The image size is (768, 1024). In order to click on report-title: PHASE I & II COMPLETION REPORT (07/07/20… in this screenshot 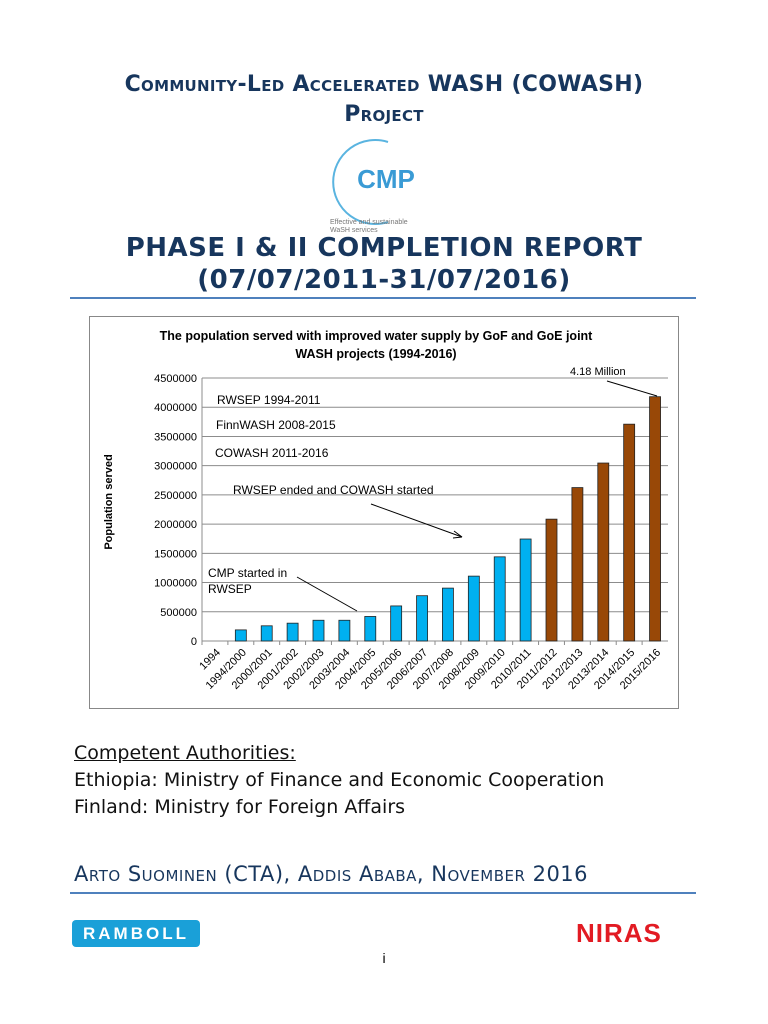, I will do `click(384, 264)`.